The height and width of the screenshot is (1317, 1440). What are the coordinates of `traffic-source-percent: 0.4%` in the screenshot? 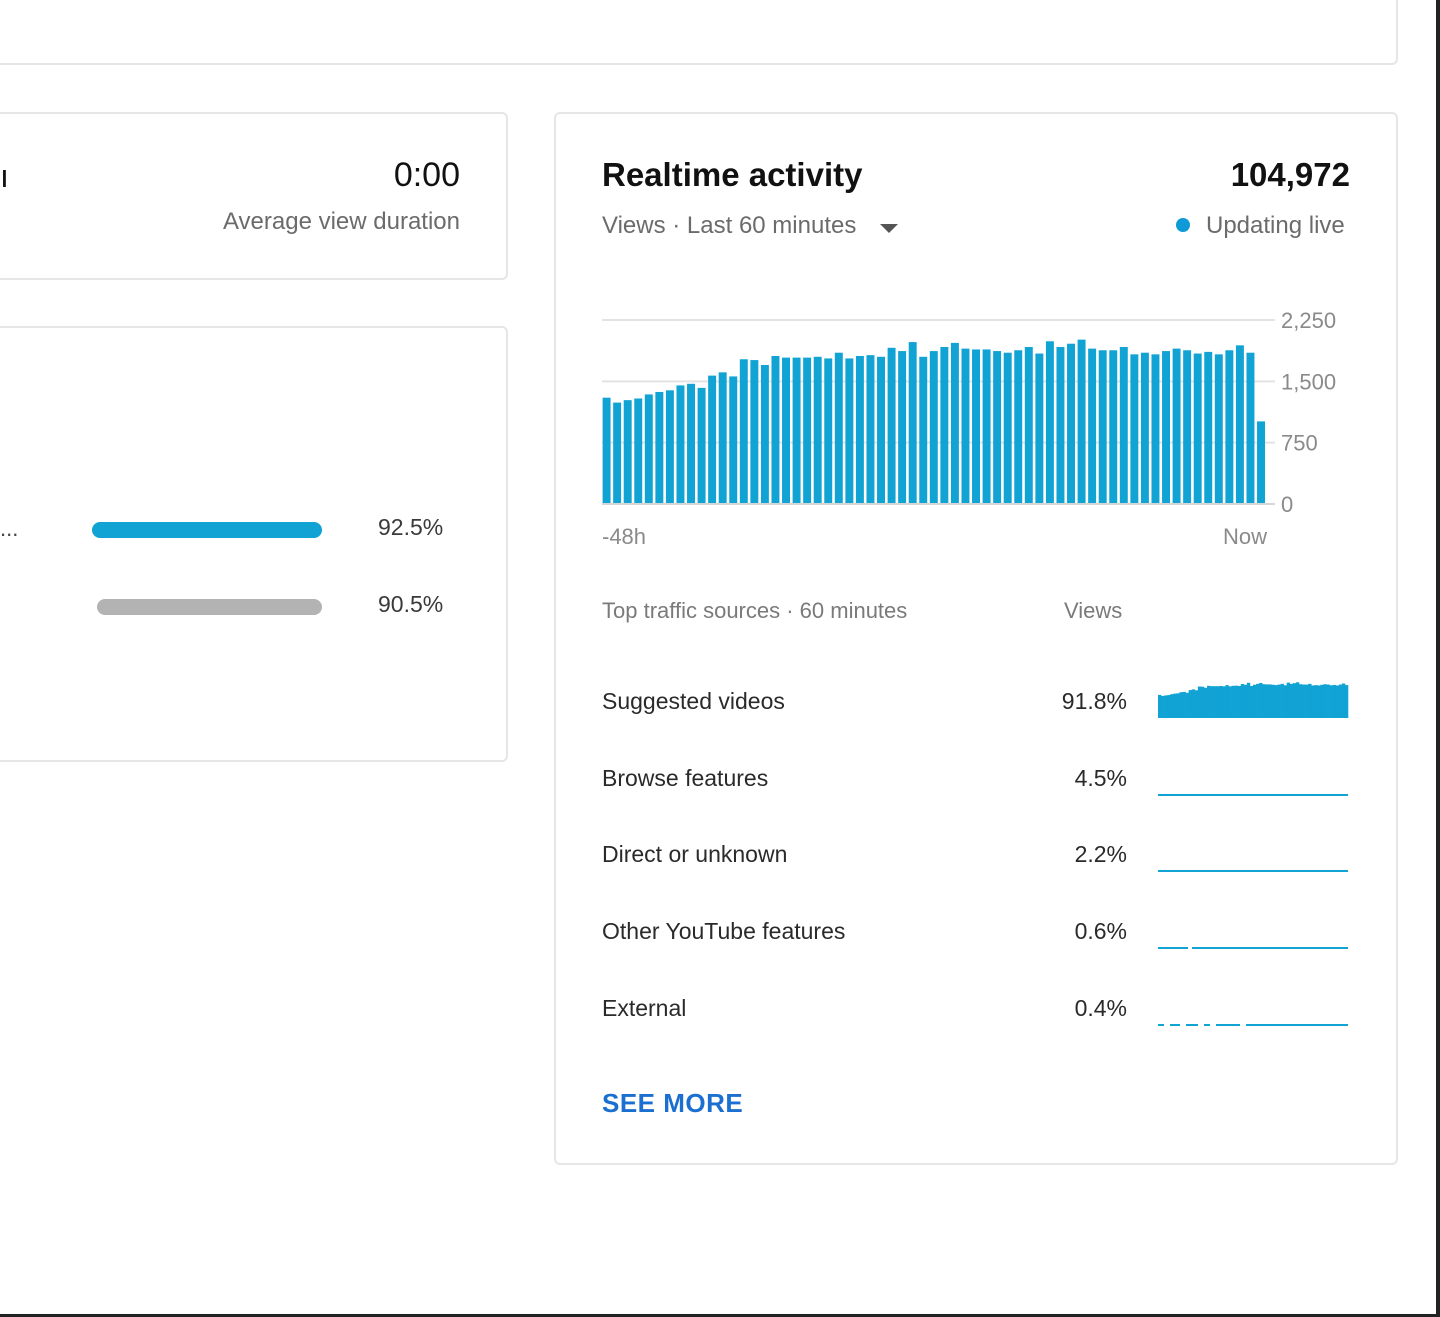 It's located at (1100, 1008).